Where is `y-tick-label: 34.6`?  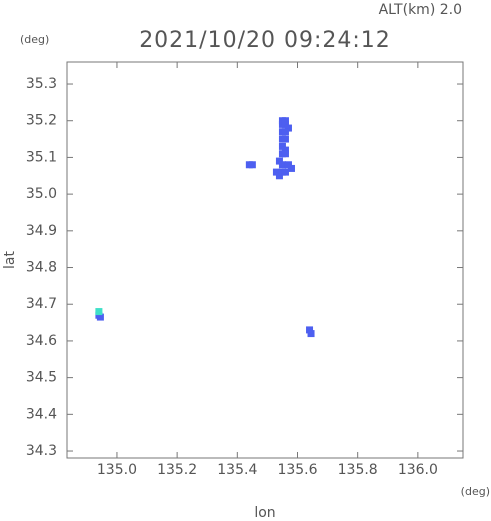 y-tick-label: 34.6 is located at coordinates (41, 341).